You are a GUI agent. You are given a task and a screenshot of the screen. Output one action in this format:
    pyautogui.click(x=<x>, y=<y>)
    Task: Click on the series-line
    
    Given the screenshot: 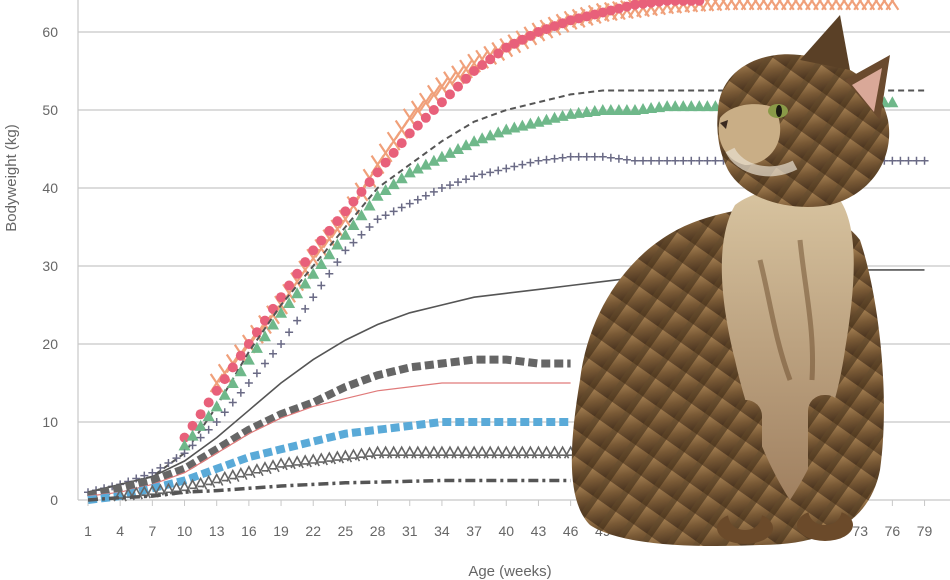 What is the action you would take?
    pyautogui.click(x=329, y=439)
    